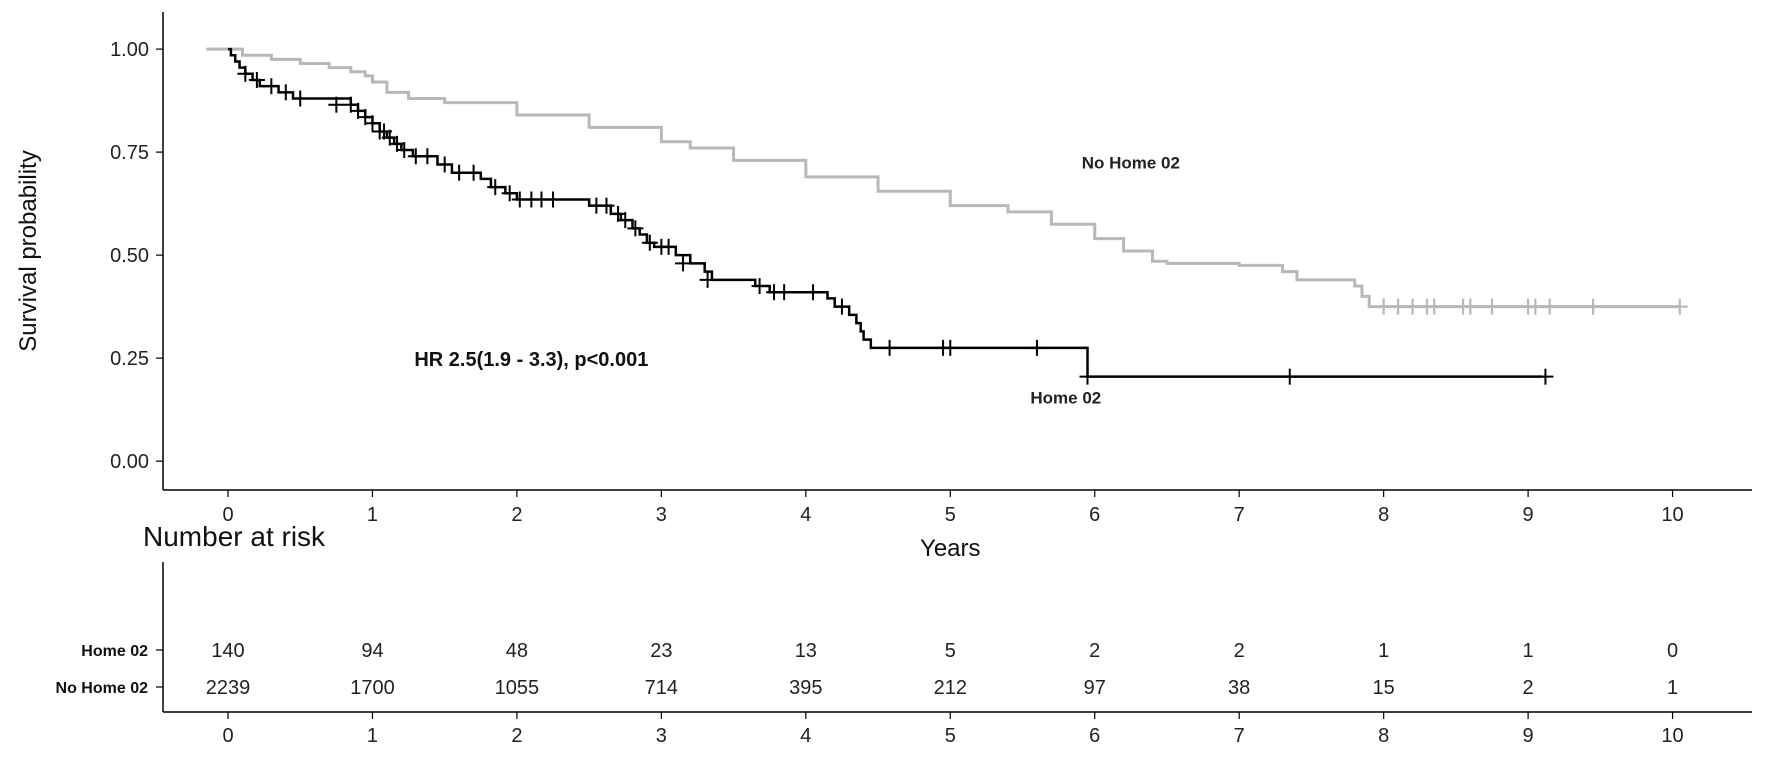 This screenshot has height=779, width=1772. Describe the element at coordinates (372, 515) in the screenshot. I see `x-tick-label: 1` at that location.